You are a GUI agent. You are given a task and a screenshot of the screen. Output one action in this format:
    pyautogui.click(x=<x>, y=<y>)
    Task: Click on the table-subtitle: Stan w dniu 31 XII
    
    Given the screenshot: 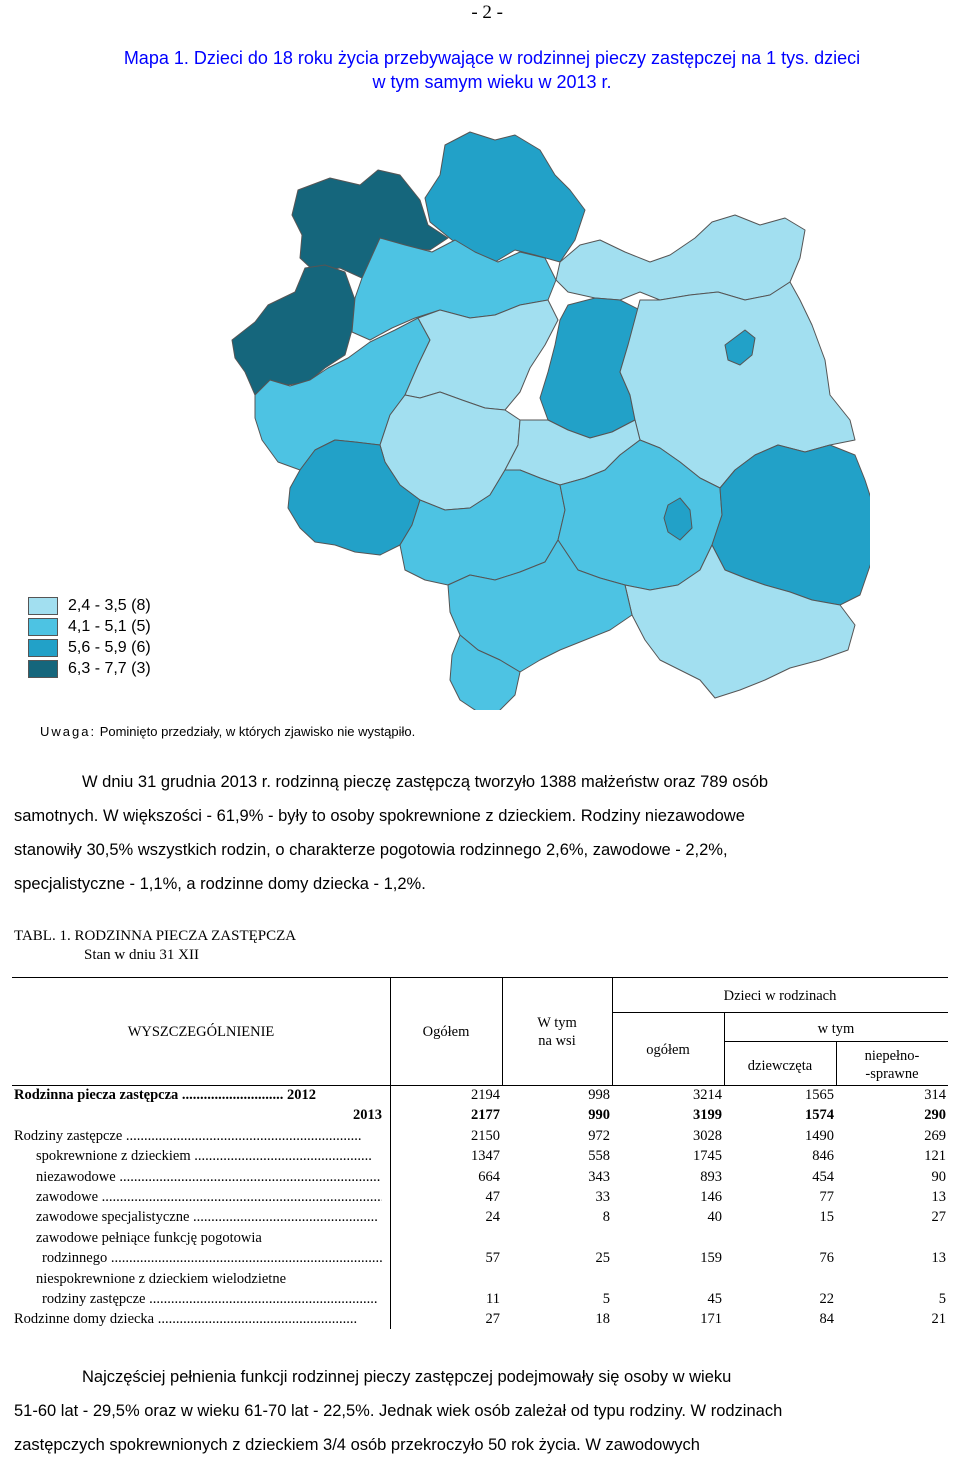 What is the action you would take?
    pyautogui.click(x=141, y=955)
    